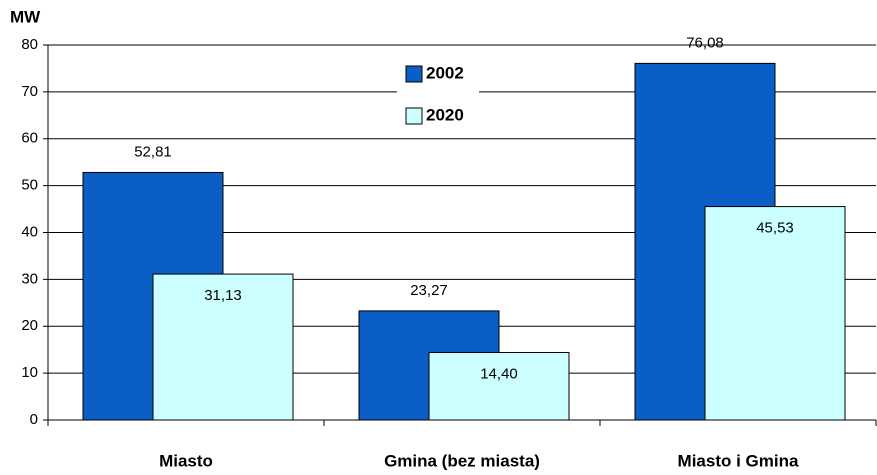 This screenshot has height=475, width=877. Describe the element at coordinates (29, 372) in the screenshot. I see `y-tick-label: 10` at that location.